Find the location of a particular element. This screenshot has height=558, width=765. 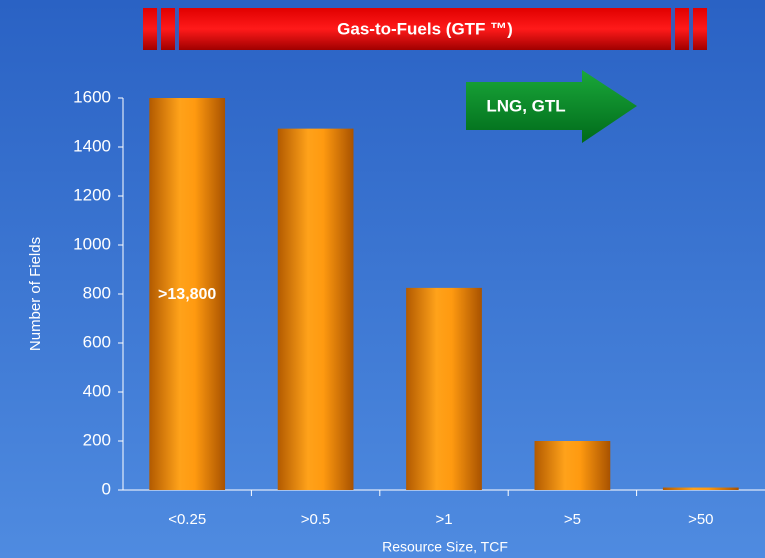

title-banner is located at coordinates (425, 29).